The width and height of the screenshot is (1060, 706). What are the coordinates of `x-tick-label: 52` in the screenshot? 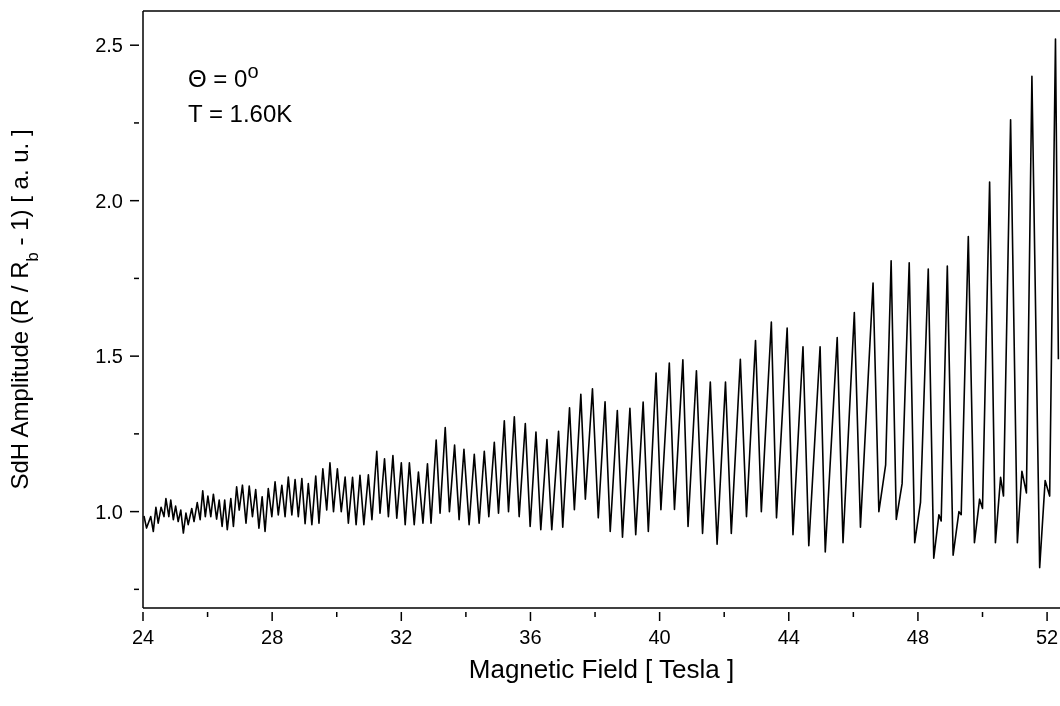 It's located at (1047, 637).